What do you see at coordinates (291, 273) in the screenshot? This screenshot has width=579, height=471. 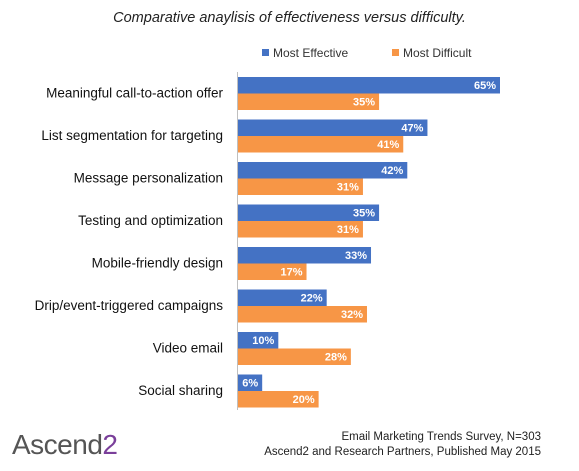 I see `data-label: 17%` at bounding box center [291, 273].